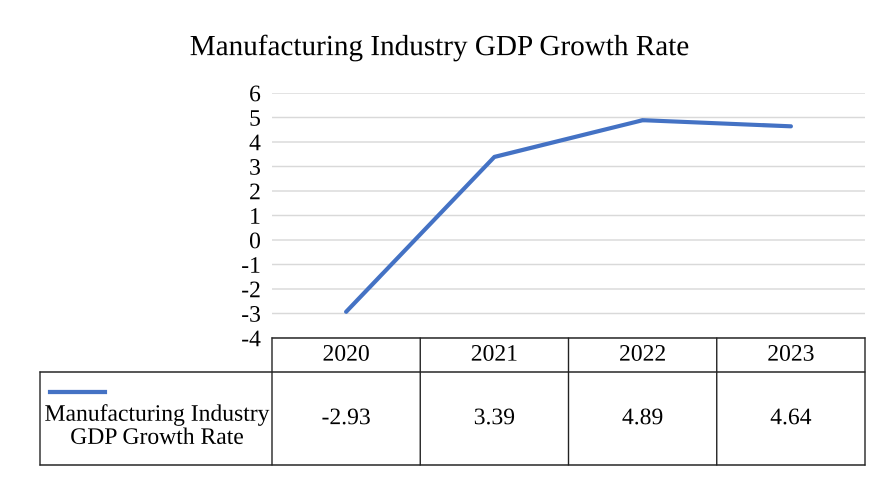 The width and height of the screenshot is (879, 479). I want to click on y-tick-label: 5, so click(255, 118).